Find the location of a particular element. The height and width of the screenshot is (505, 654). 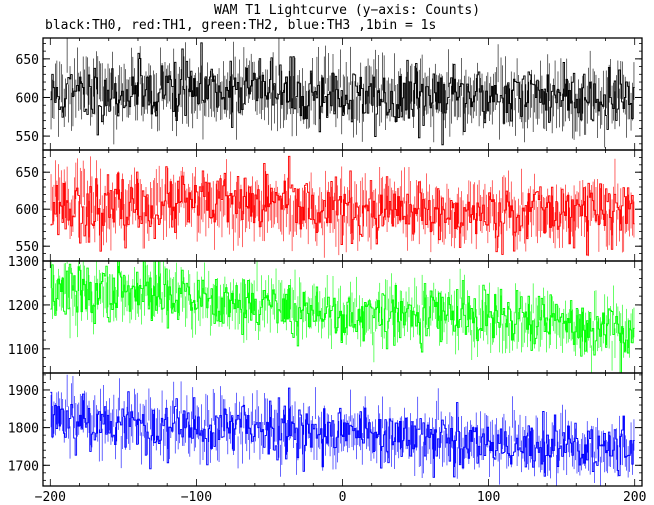

y-tick-label: 1100 is located at coordinates (23, 350).